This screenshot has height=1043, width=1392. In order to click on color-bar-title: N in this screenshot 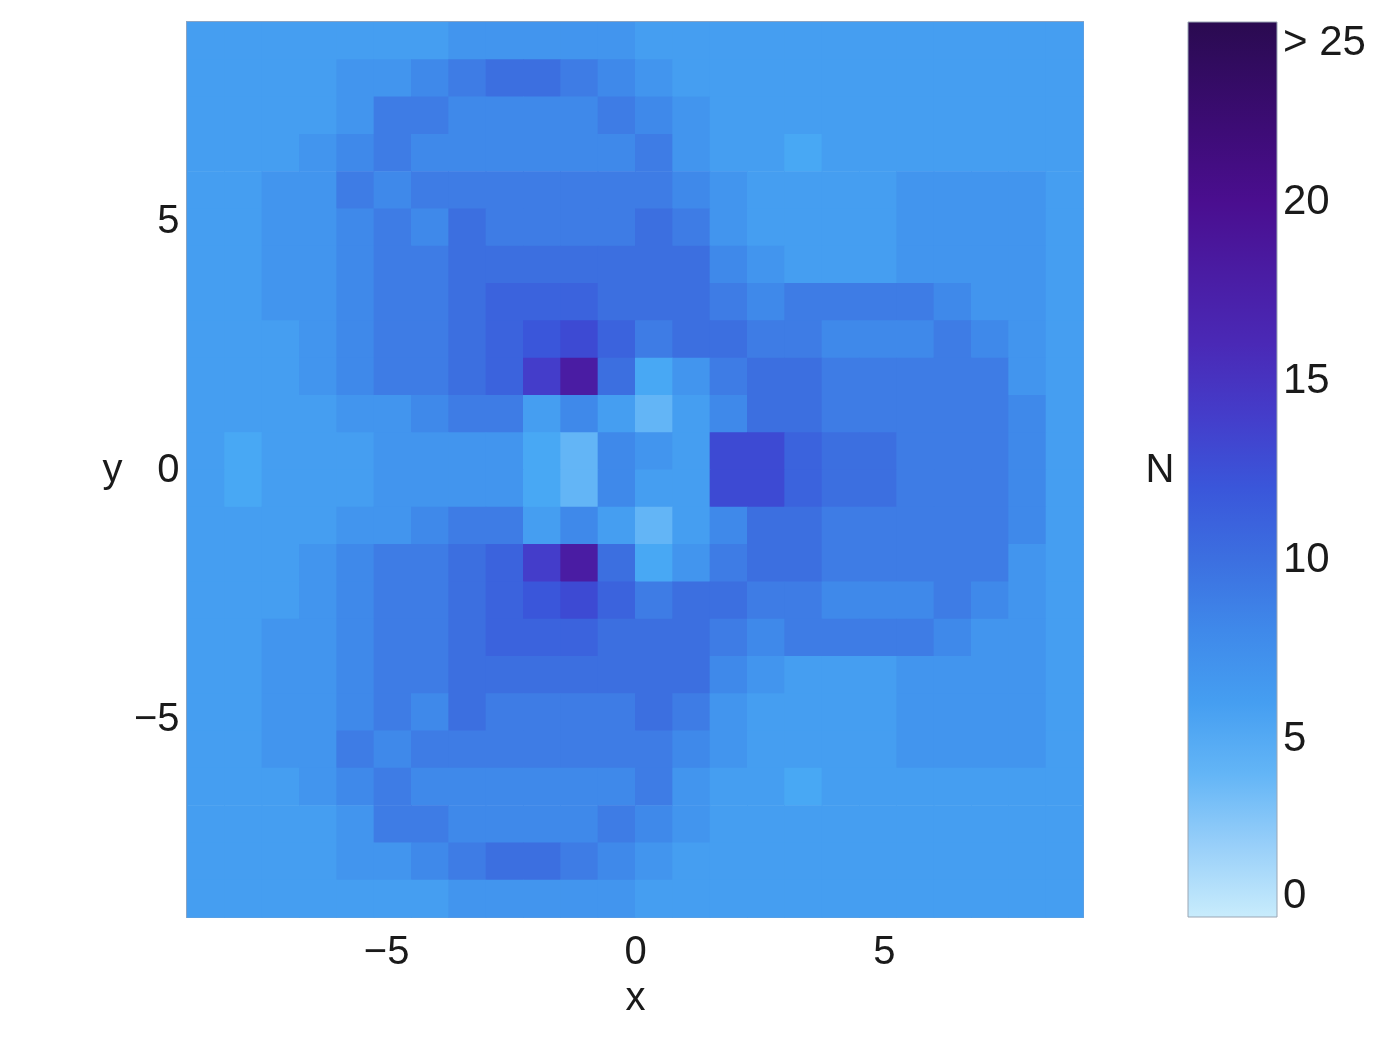, I will do `click(1160, 467)`.